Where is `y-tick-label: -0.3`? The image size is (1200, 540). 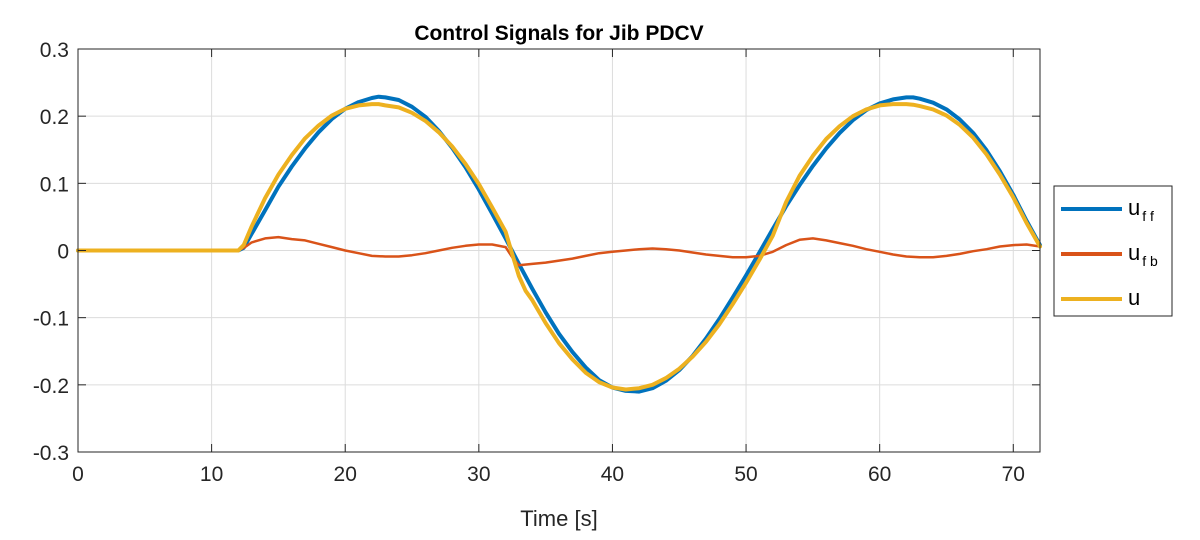 y-tick-label: -0.3 is located at coordinates (51, 453).